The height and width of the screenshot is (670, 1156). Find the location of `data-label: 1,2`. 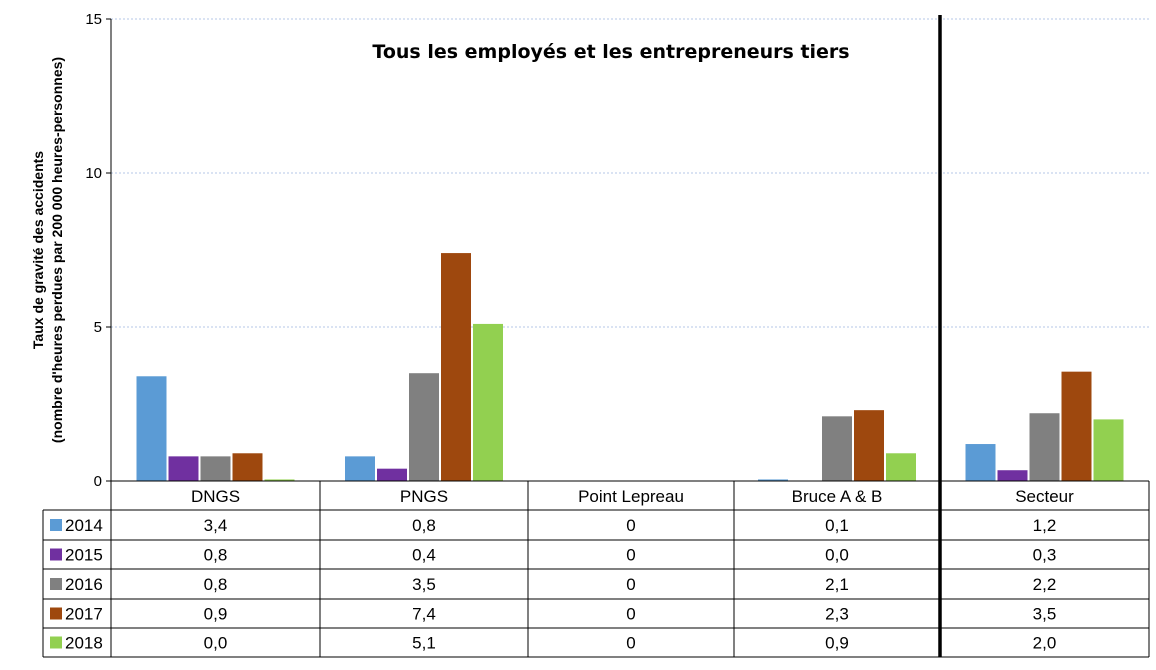

data-label: 1,2 is located at coordinates (1045, 525).